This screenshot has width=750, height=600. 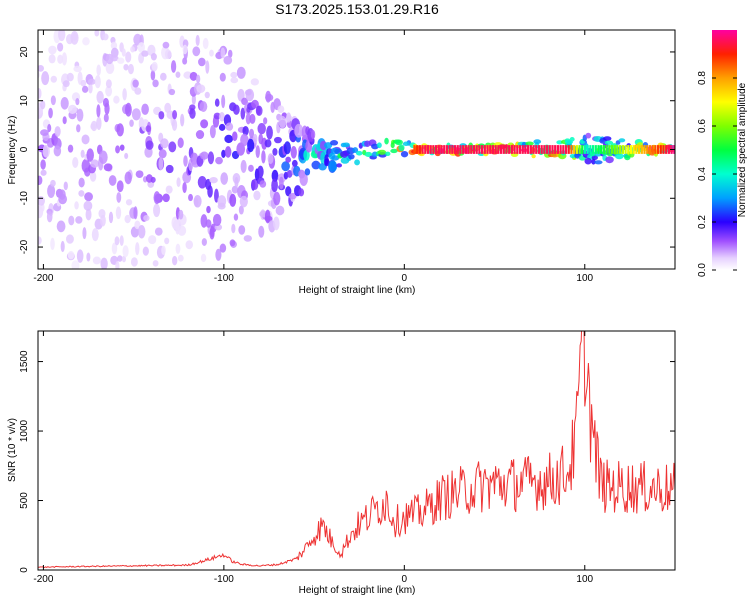 What do you see at coordinates (702, 78) in the screenshot?
I see `colorbar-tick-label: 0.8` at bounding box center [702, 78].